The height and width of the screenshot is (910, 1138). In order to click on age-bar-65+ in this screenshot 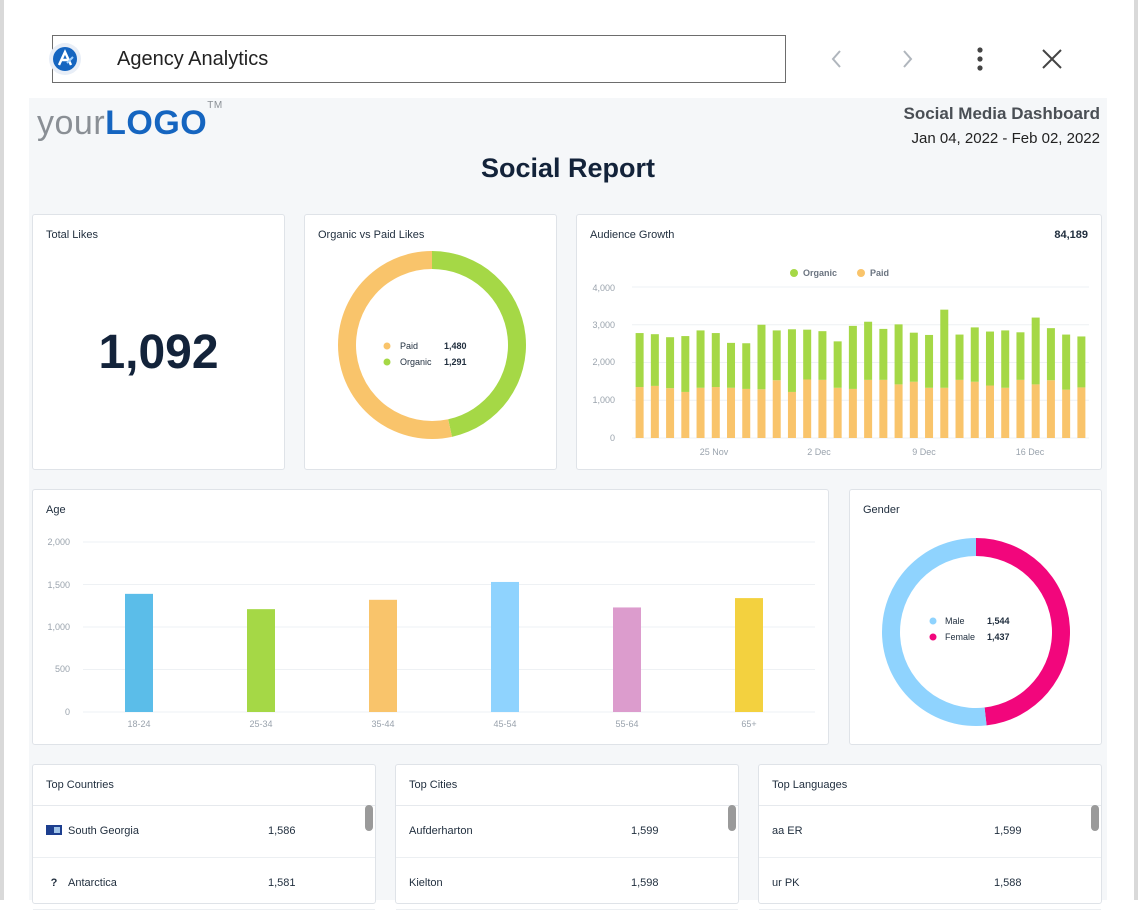, I will do `click(749, 655)`.